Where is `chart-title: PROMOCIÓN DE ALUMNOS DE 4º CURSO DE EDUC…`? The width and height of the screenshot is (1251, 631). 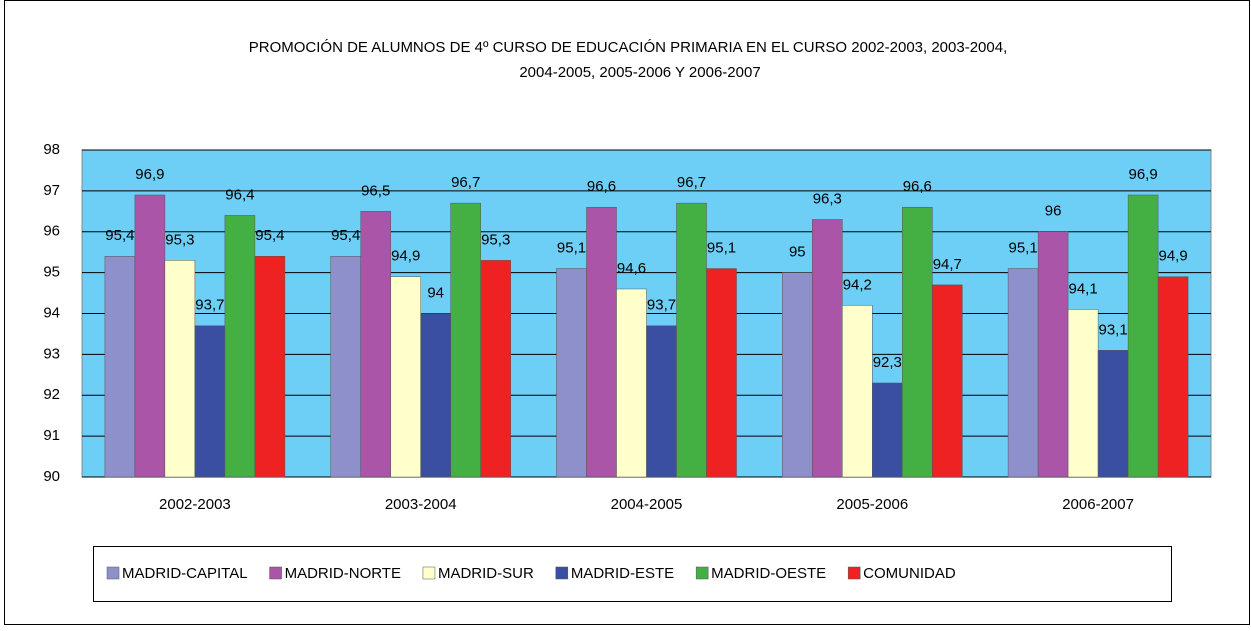
chart-title: PROMOCIÓN DE ALUMNOS DE 4º CURSO DE EDUC… is located at coordinates (628, 47).